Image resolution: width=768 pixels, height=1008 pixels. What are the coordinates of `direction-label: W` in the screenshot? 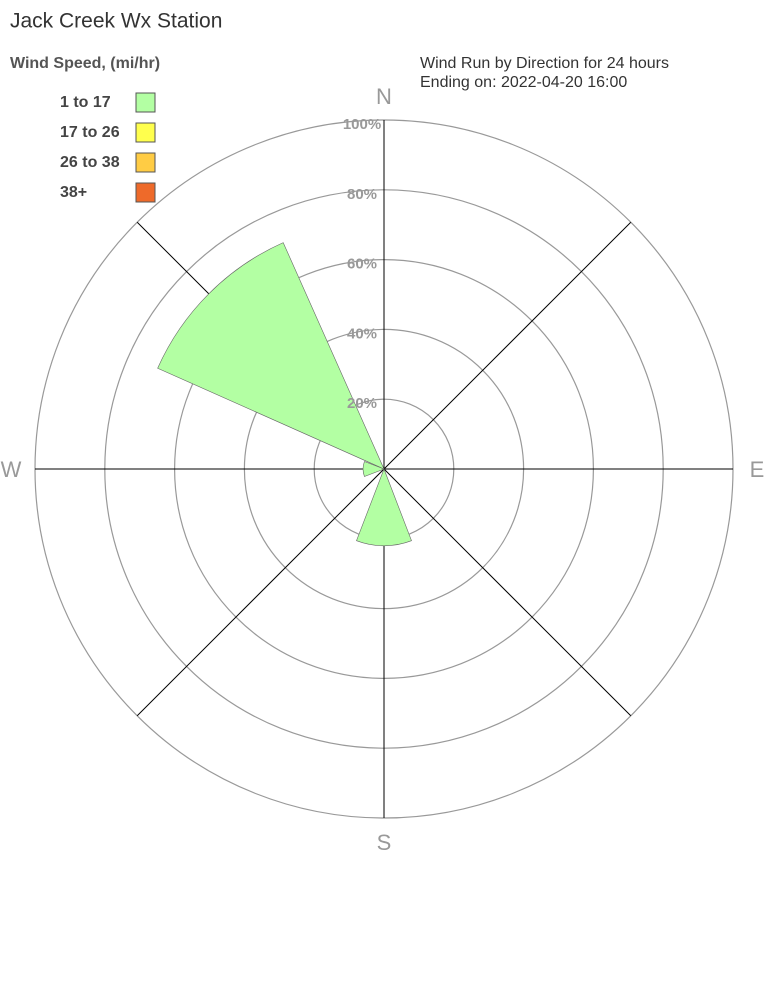 It's located at (11, 469).